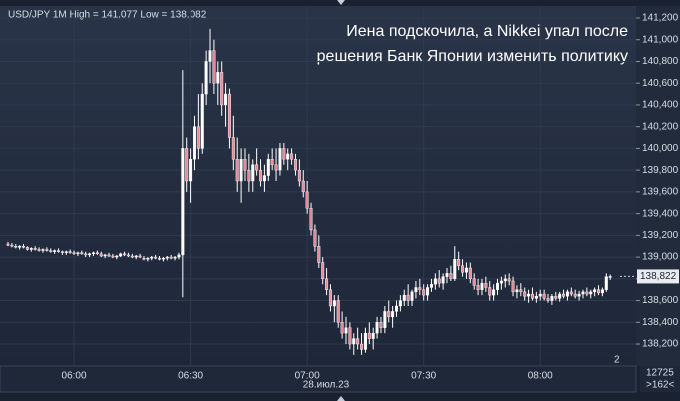  What do you see at coordinates (617, 360) in the screenshot?
I see `page-label: 2` at bounding box center [617, 360].